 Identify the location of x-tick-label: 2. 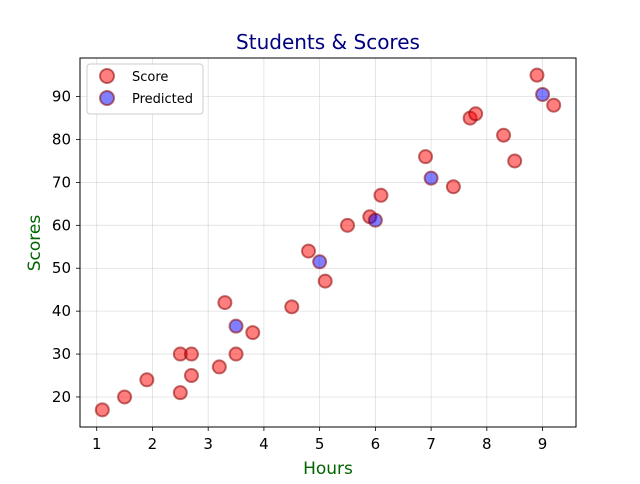
(153, 444).